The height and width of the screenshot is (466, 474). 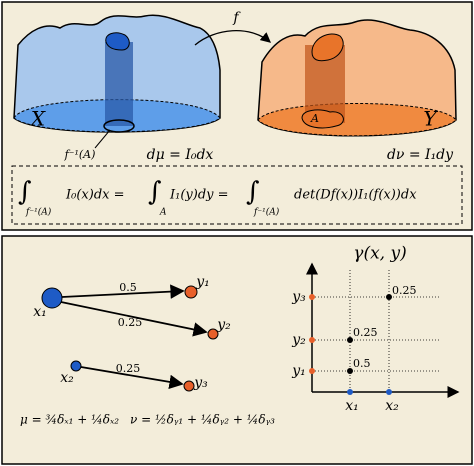 What do you see at coordinates (298, 340) in the screenshot?
I see `y-label: y₂` at bounding box center [298, 340].